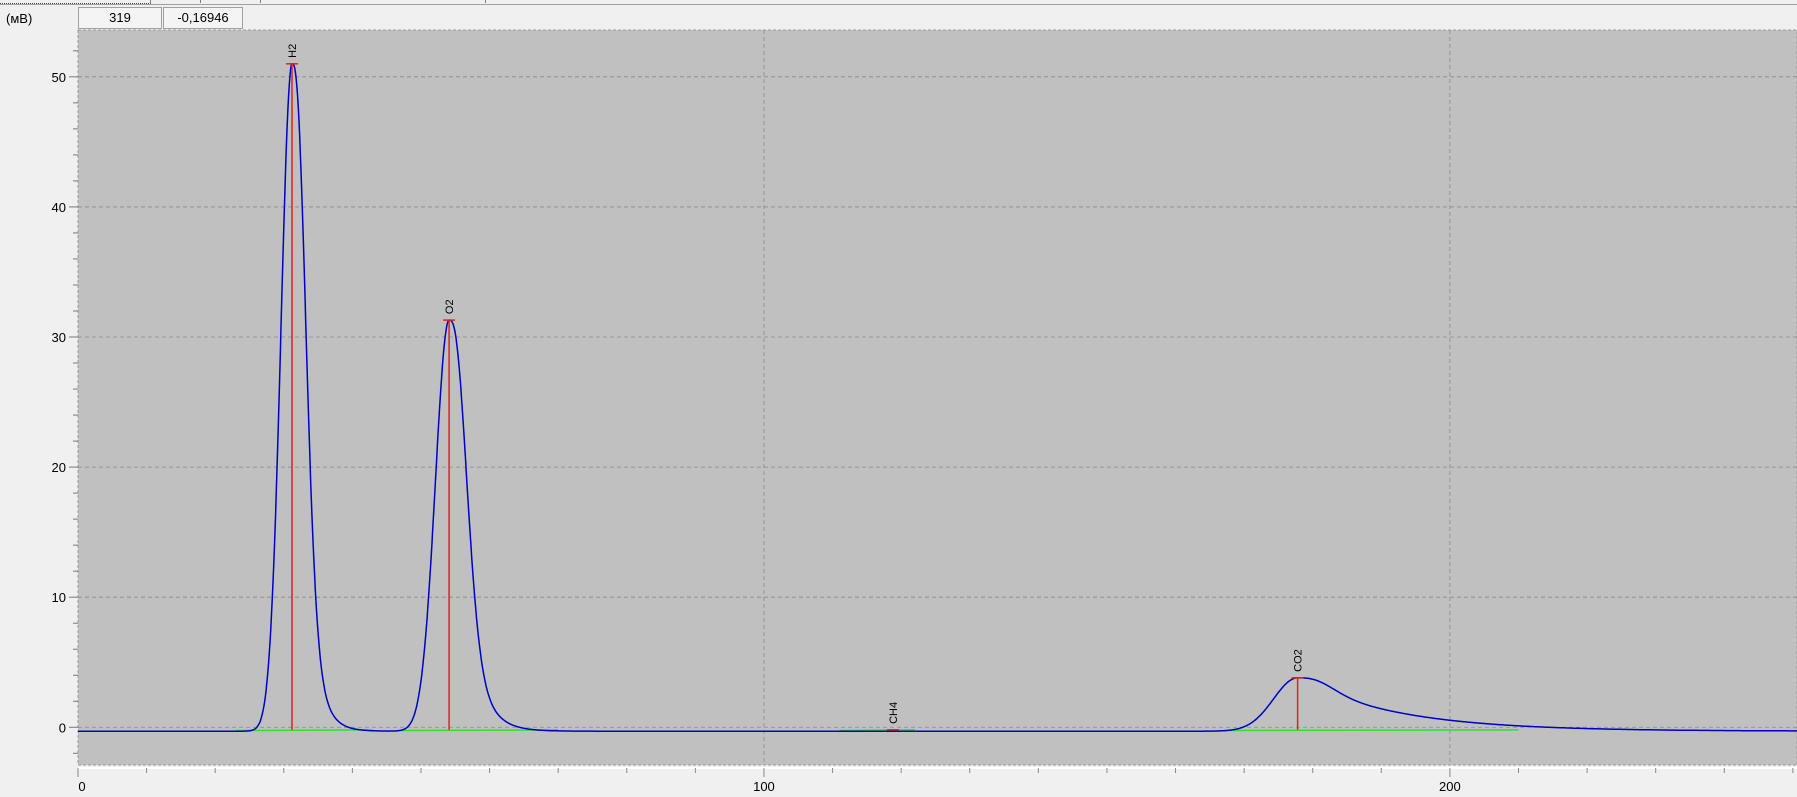 The width and height of the screenshot is (1797, 797). Describe the element at coordinates (59, 337) in the screenshot. I see `y-tick-label: 30` at that location.